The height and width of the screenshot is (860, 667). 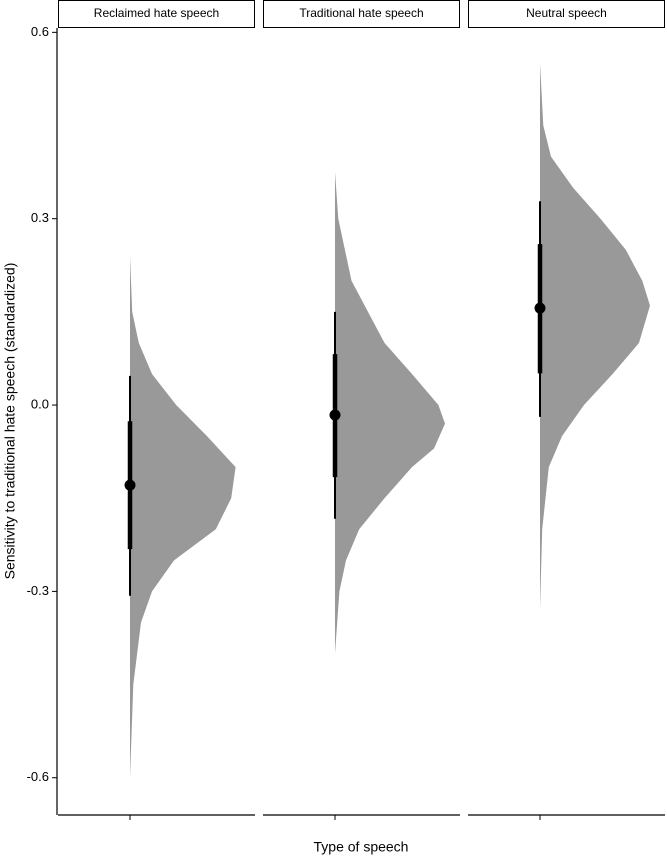 What do you see at coordinates (40, 403) in the screenshot?
I see `y-tick-label: 0.0` at bounding box center [40, 403].